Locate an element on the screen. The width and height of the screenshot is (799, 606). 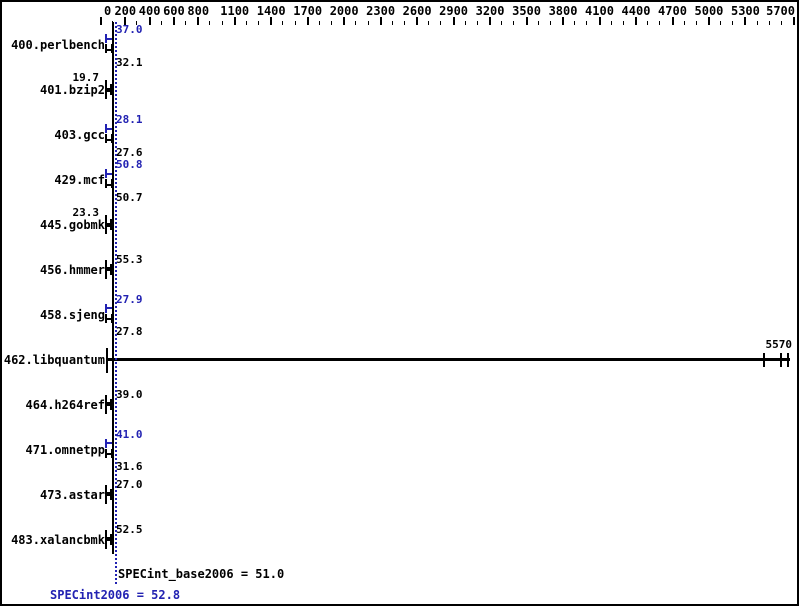
axis-tick-label: 800 is located at coordinates (198, 11).